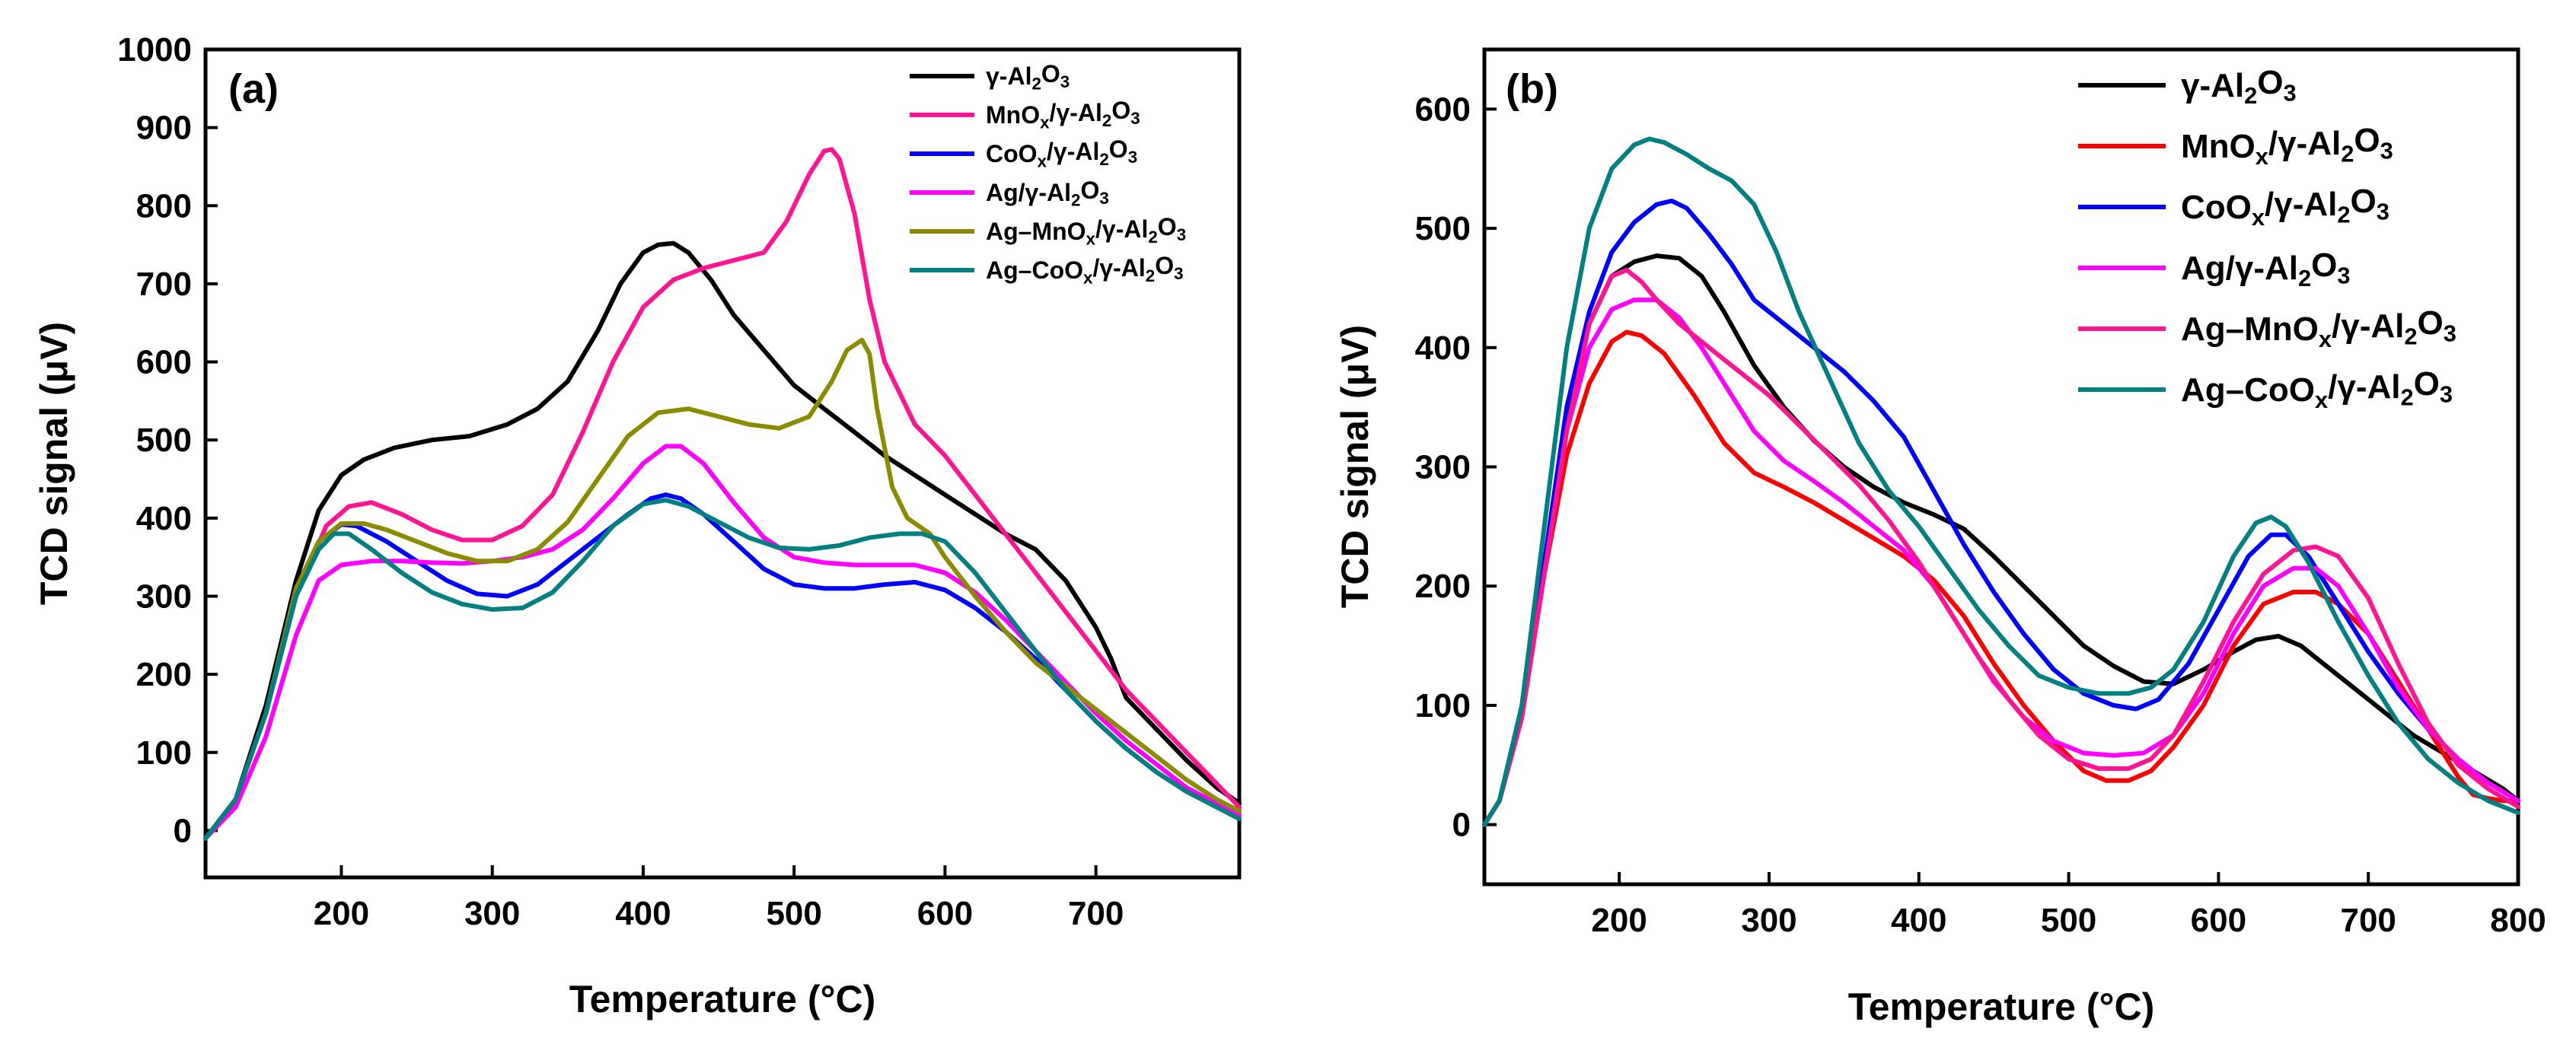 The image size is (2576, 1057). I want to click on panel-b-x-axis-title: Temperature (°C), so click(2001, 1006).